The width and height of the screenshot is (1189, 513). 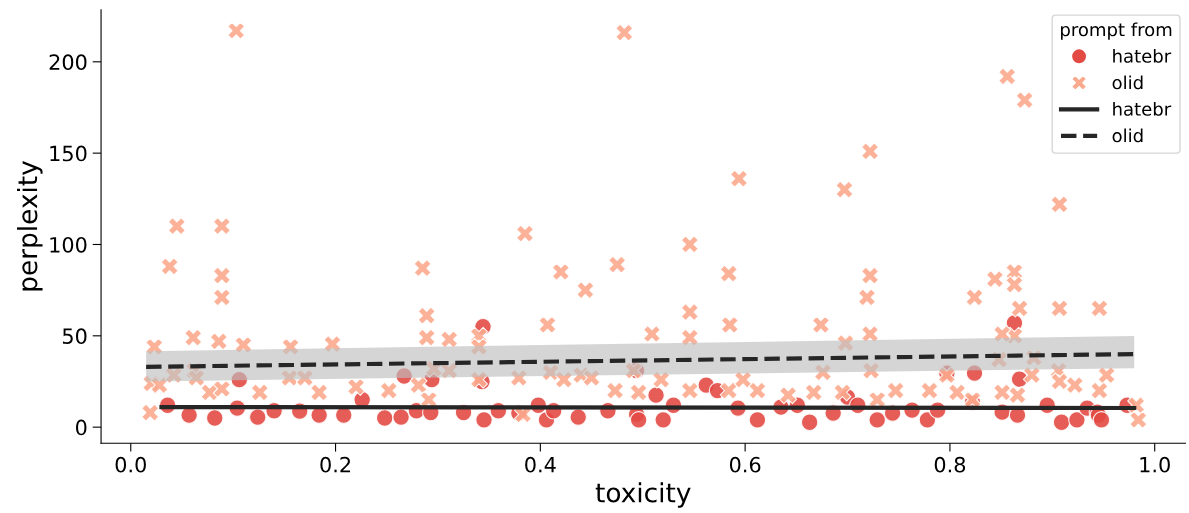 What do you see at coordinates (745, 464) in the screenshot?
I see `x-tick-label: 0.6` at bounding box center [745, 464].